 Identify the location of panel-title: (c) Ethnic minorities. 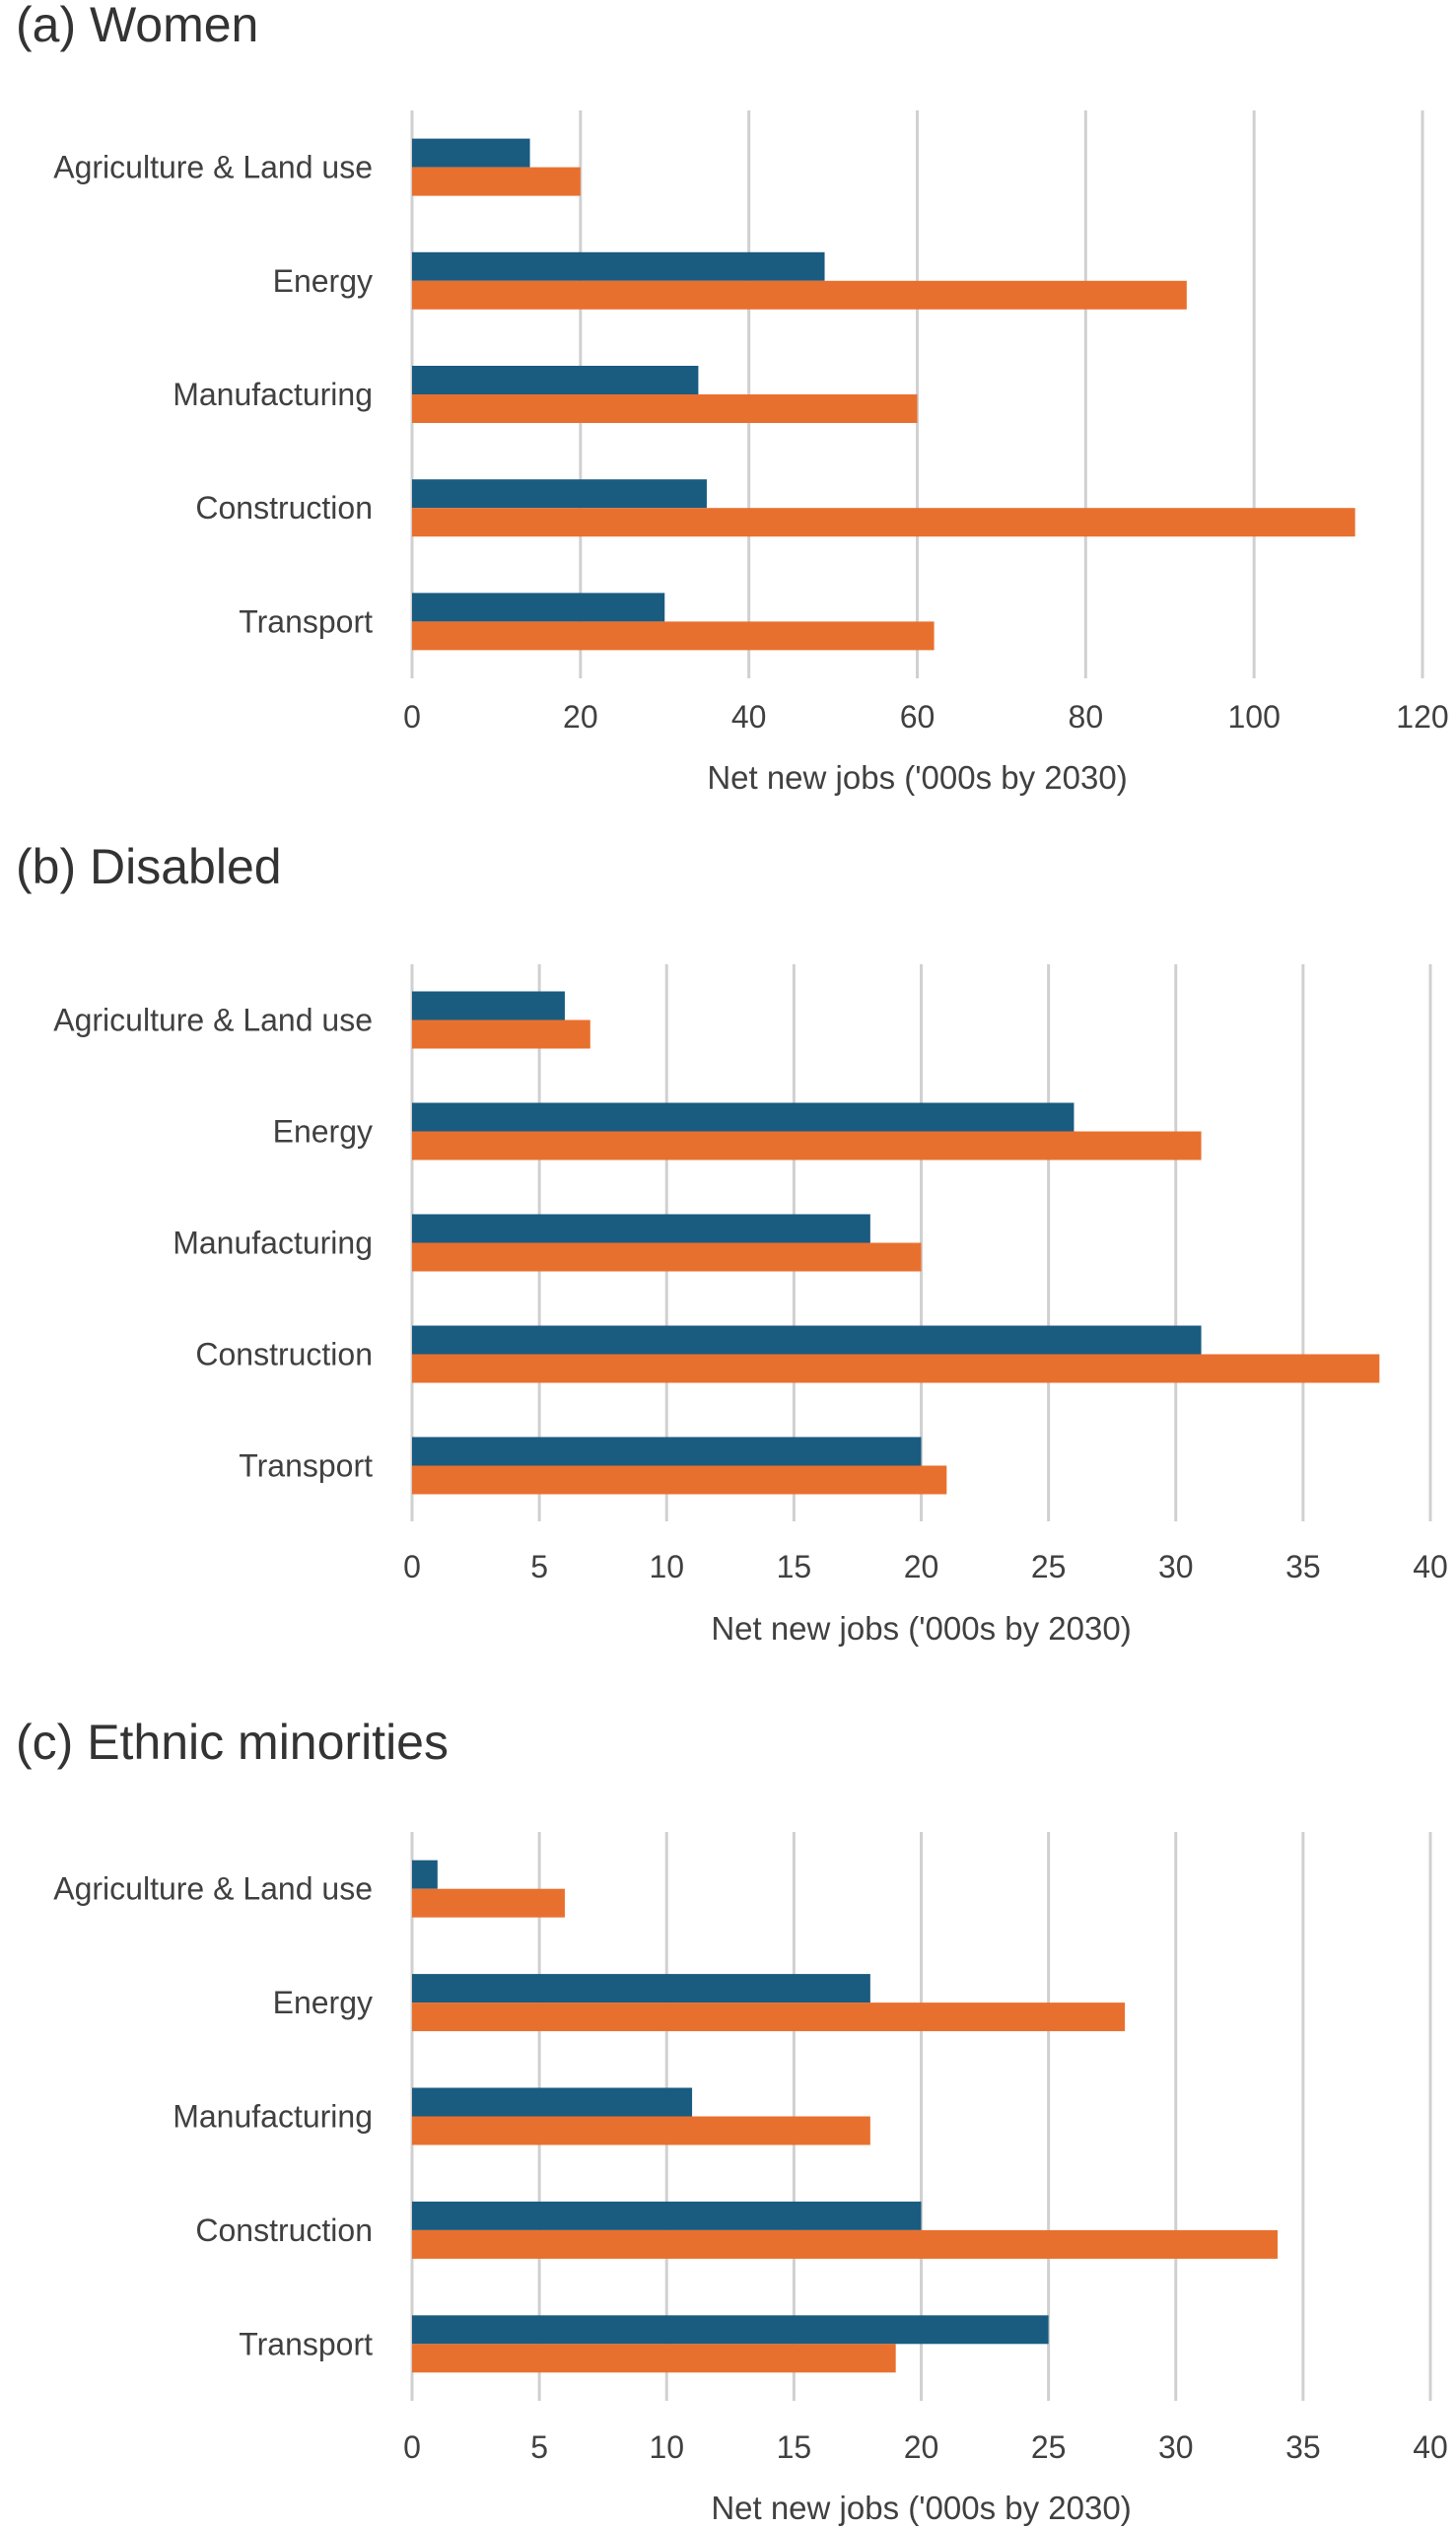
(232, 1742).